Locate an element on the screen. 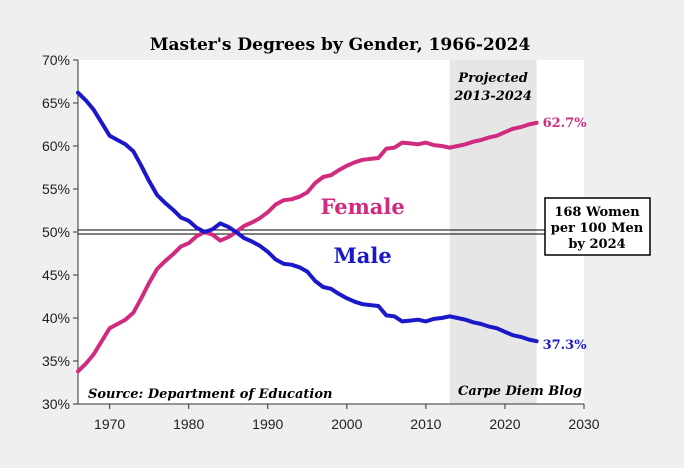 The width and height of the screenshot is (684, 468). callout-line-2: per 100 Men is located at coordinates (597, 228).